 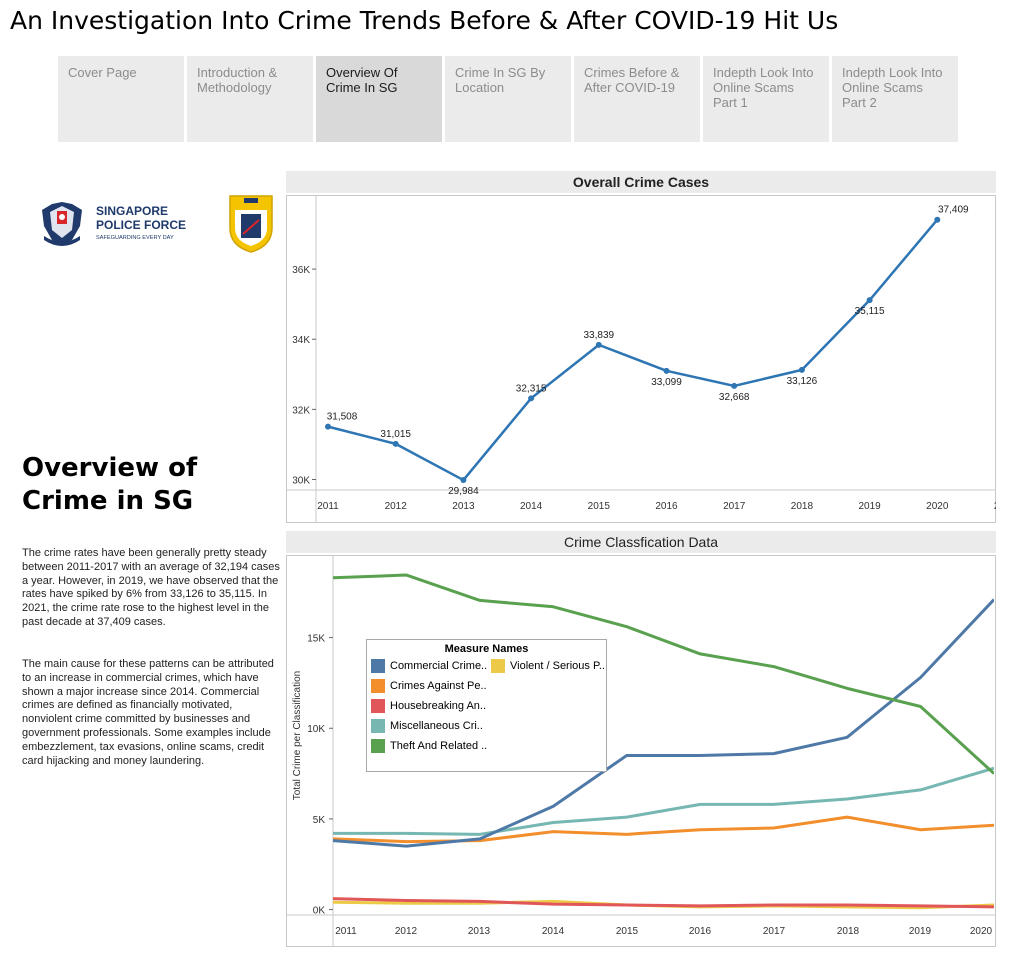 What do you see at coordinates (486, 649) in the screenshot?
I see `legend-title: Measure Names` at bounding box center [486, 649].